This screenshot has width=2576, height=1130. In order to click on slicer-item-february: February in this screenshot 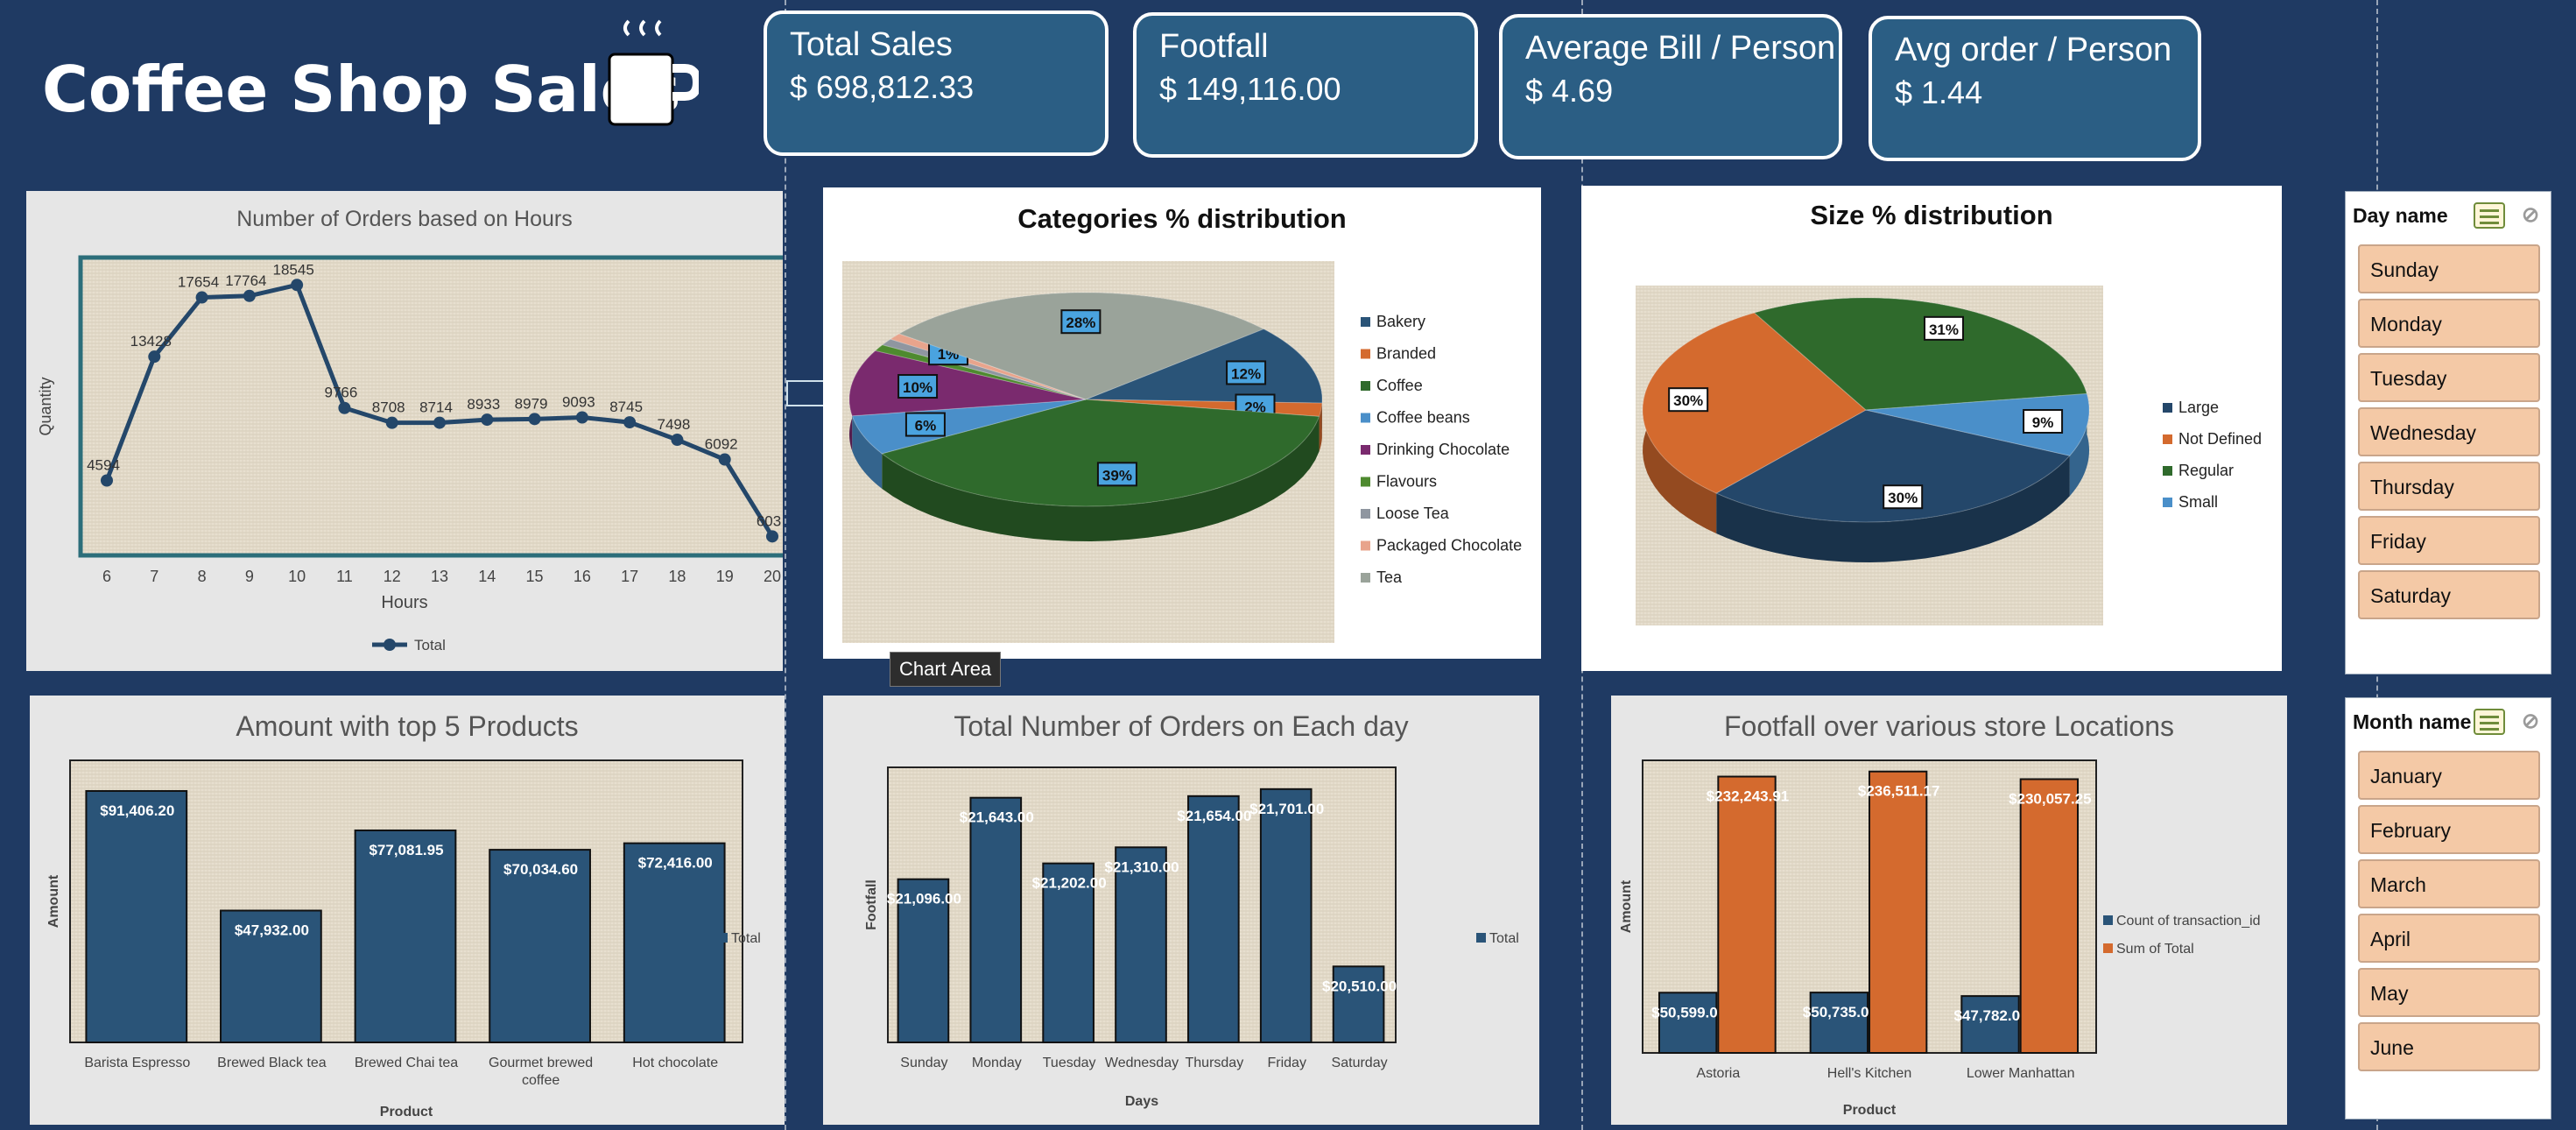, I will do `click(2449, 829)`.